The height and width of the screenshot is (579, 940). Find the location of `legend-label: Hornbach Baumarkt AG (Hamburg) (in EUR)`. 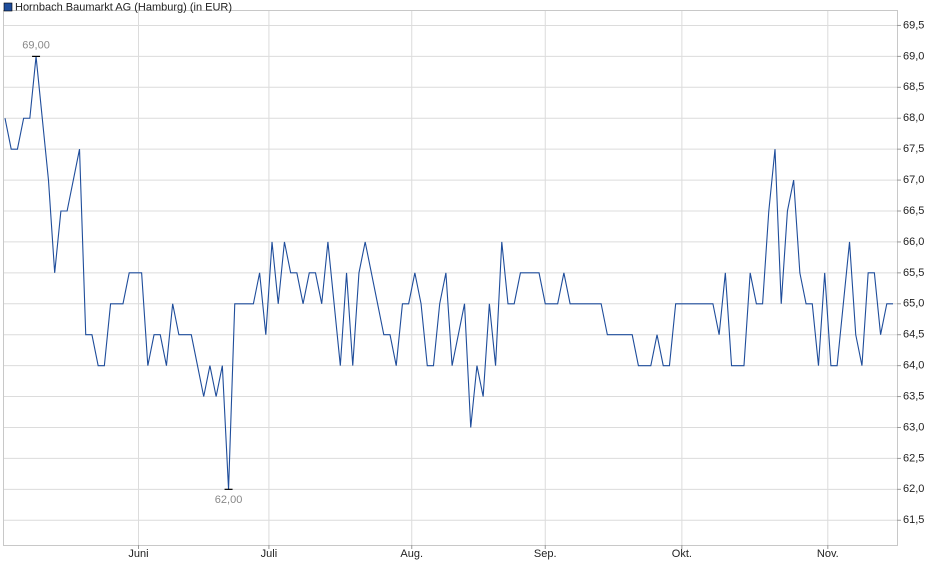

legend-label: Hornbach Baumarkt AG (Hamburg) (in EUR) is located at coordinates (123, 7).